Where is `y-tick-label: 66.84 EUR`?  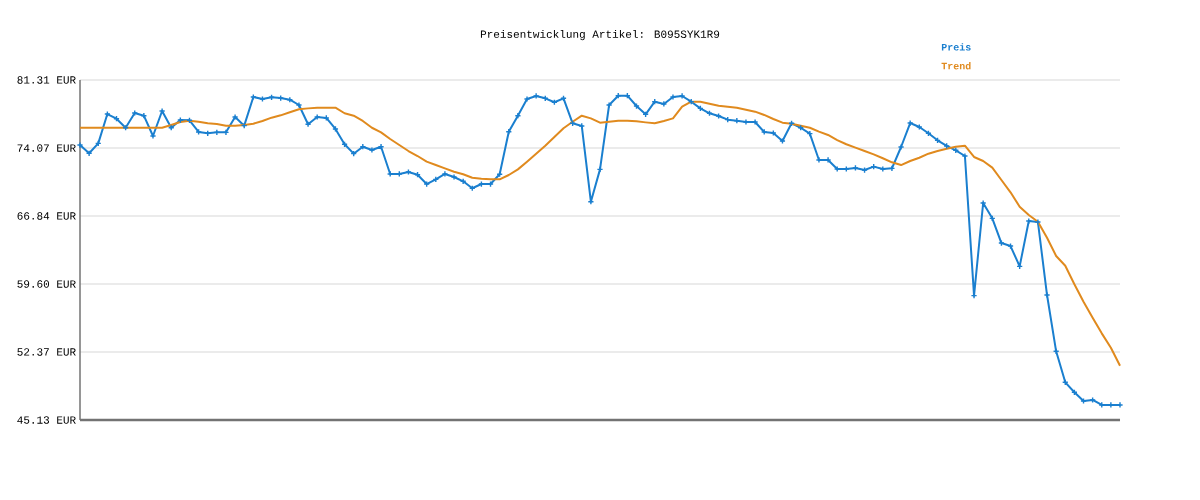 y-tick-label: 66.84 EUR is located at coordinates (46, 216).